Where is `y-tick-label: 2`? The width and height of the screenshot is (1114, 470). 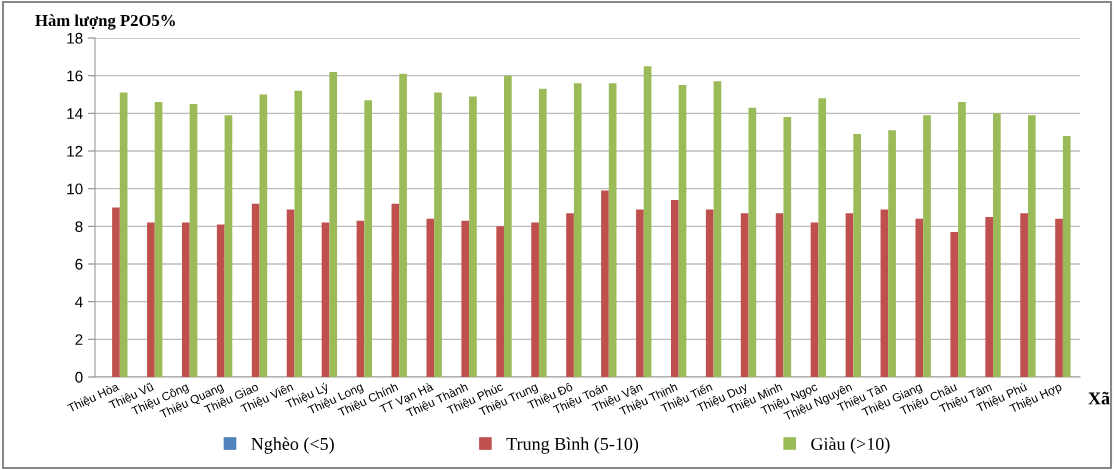 y-tick-label: 2 is located at coordinates (79, 339).